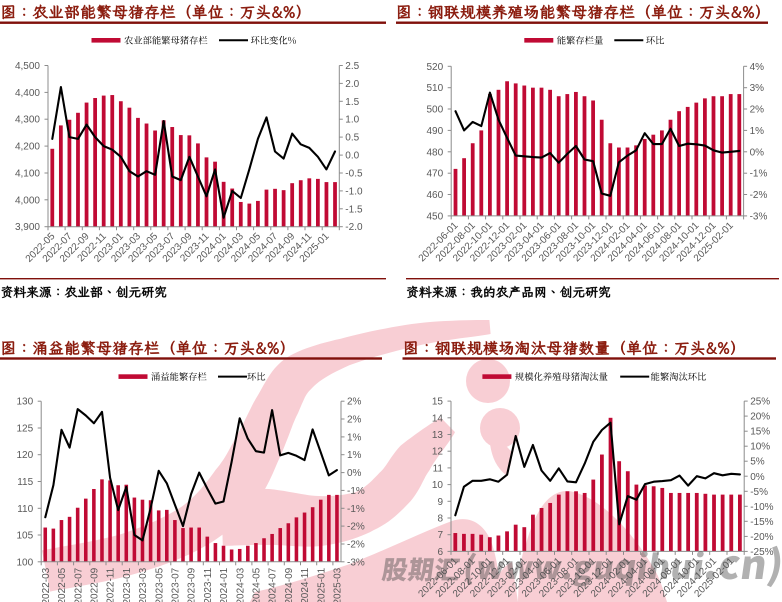 Image resolution: width=782 pixels, height=602 pixels. What do you see at coordinates (143, 584) in the screenshot?
I see `svg-text: 2023-03` at bounding box center [143, 584].